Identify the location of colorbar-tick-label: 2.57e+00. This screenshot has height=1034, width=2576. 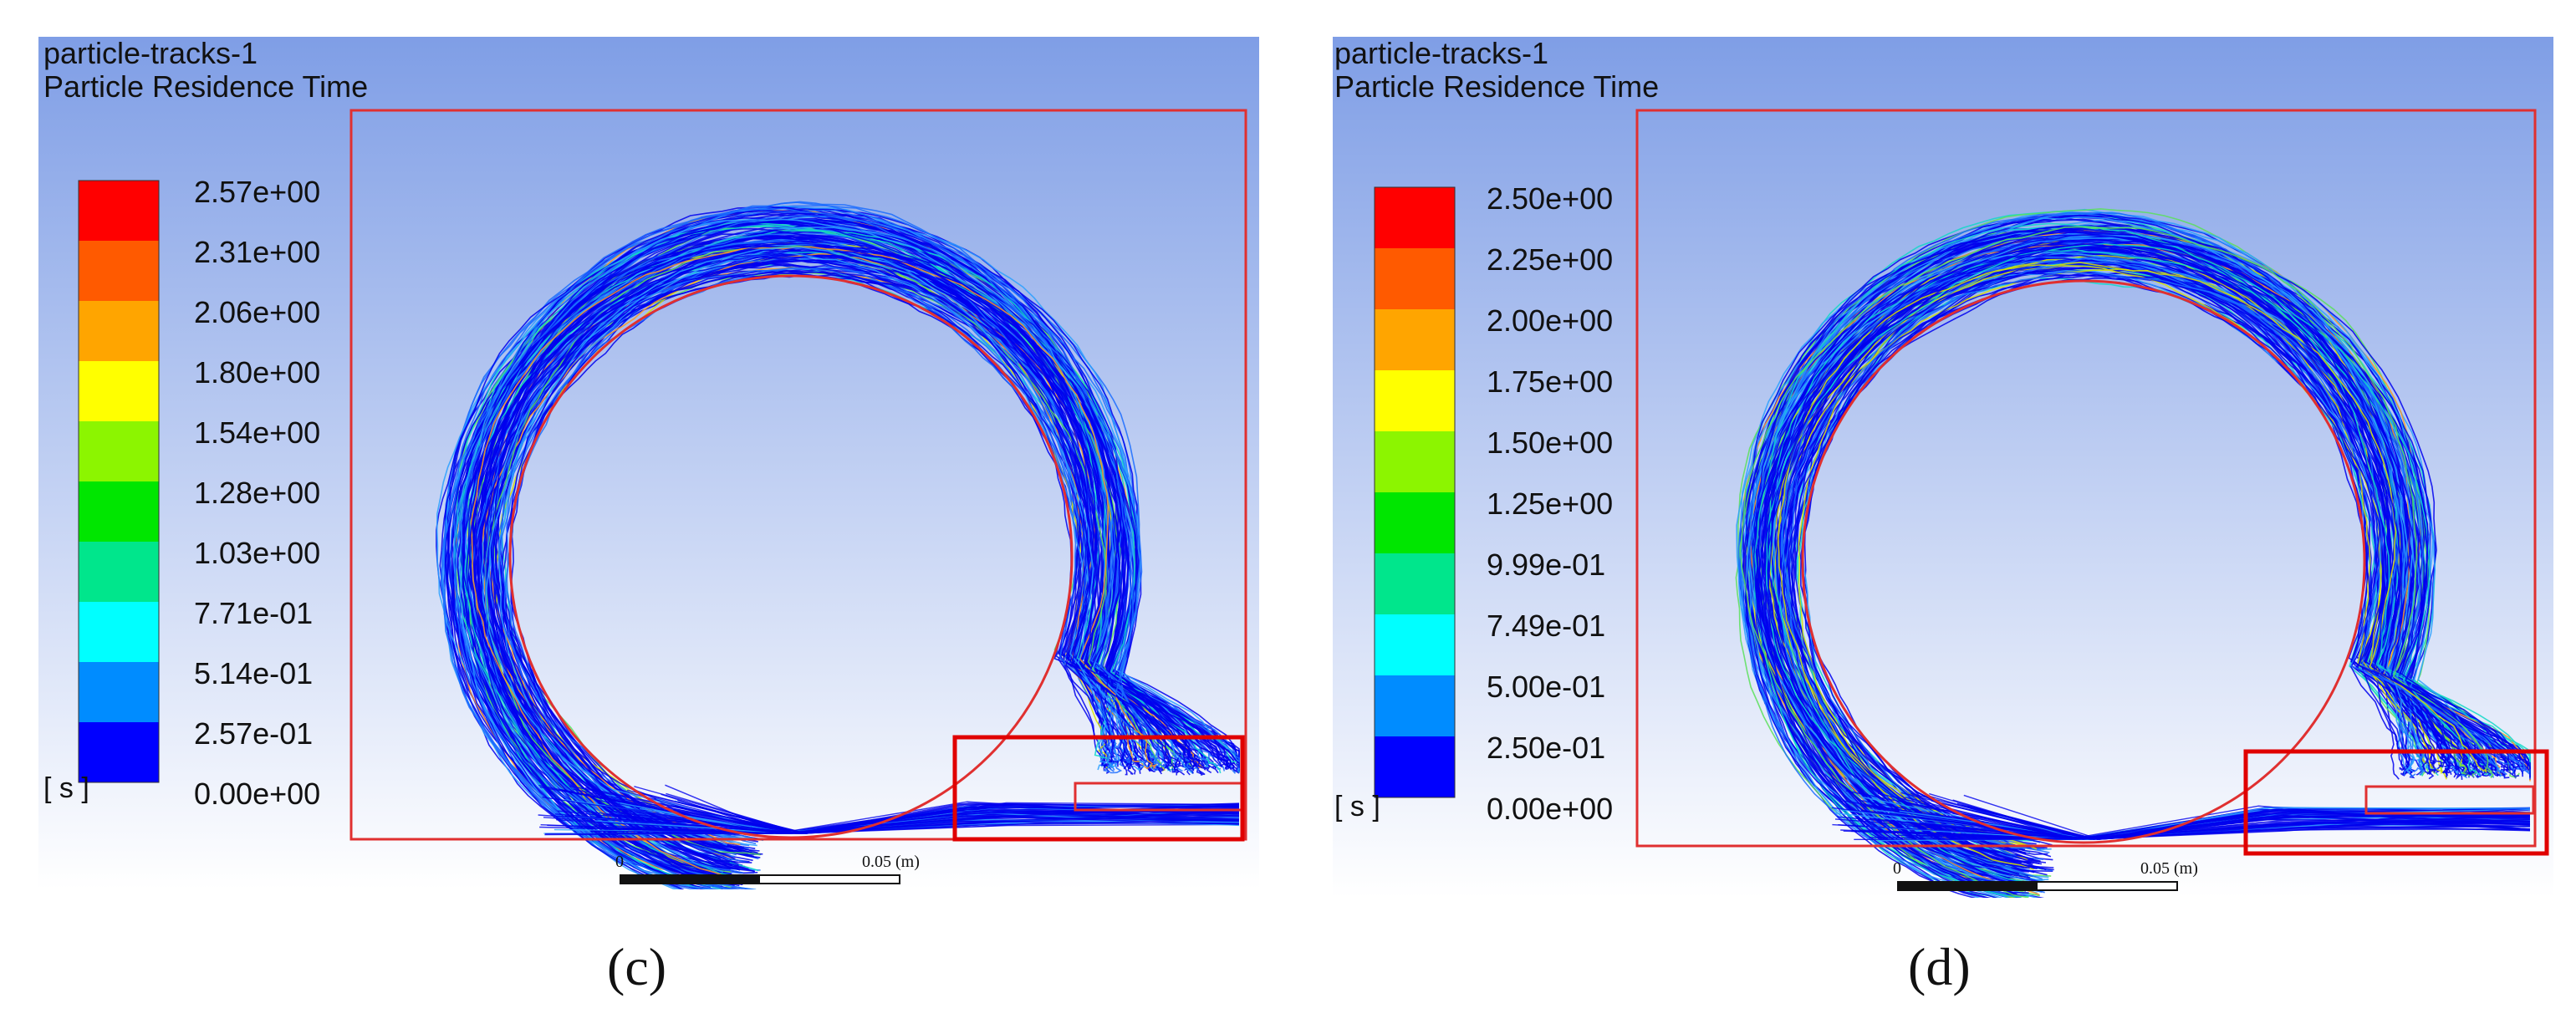
(257, 192).